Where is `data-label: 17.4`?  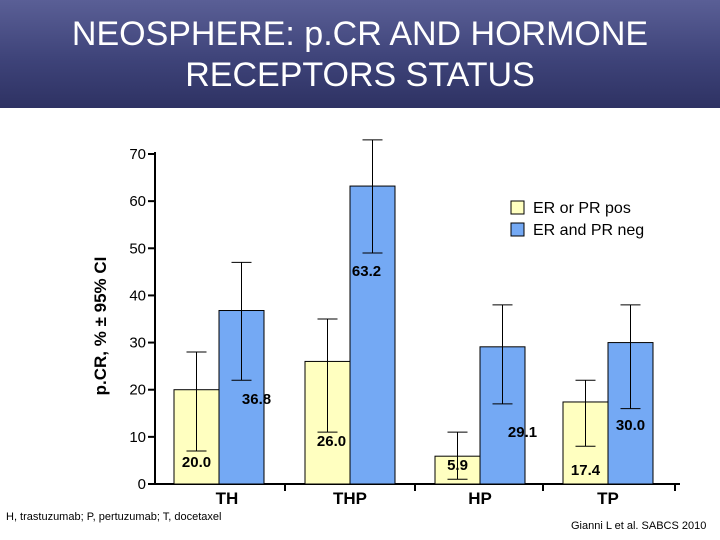 data-label: 17.4 is located at coordinates (586, 470).